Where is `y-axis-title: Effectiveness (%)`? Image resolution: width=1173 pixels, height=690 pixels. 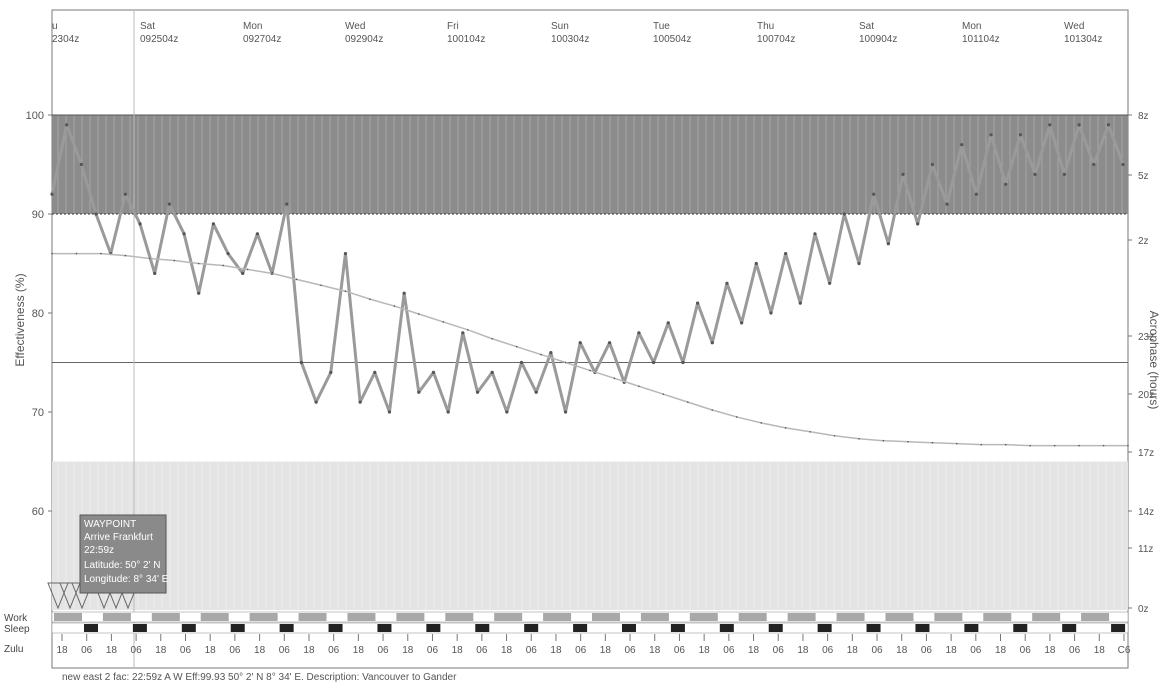 y-axis-title: Effectiveness (%) is located at coordinates (20, 319).